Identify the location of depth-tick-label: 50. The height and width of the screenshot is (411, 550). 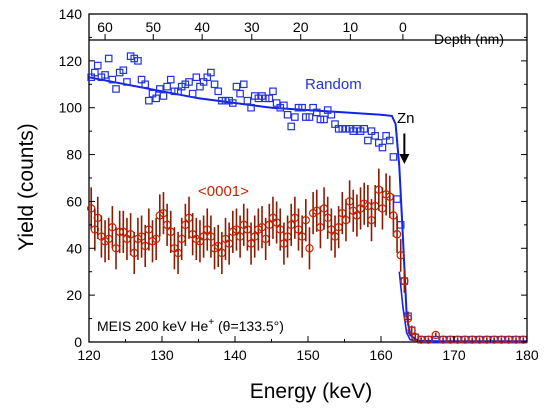
(153, 27).